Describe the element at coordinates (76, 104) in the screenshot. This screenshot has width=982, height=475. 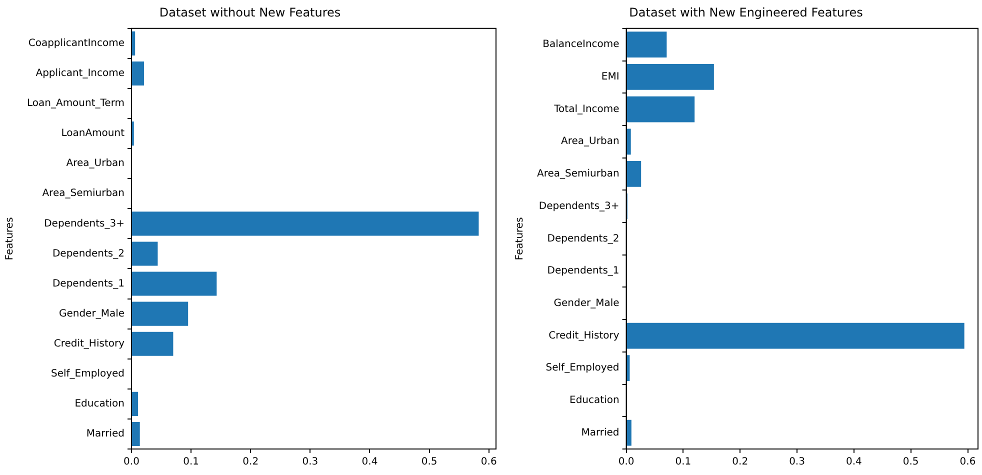
I see `y-tick-label: Loan_Amount_Term` at that location.